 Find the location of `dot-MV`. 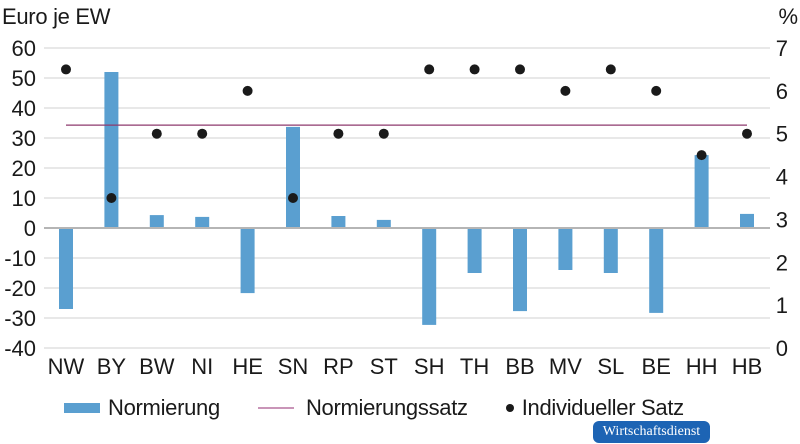

dot-MV is located at coordinates (565, 90).